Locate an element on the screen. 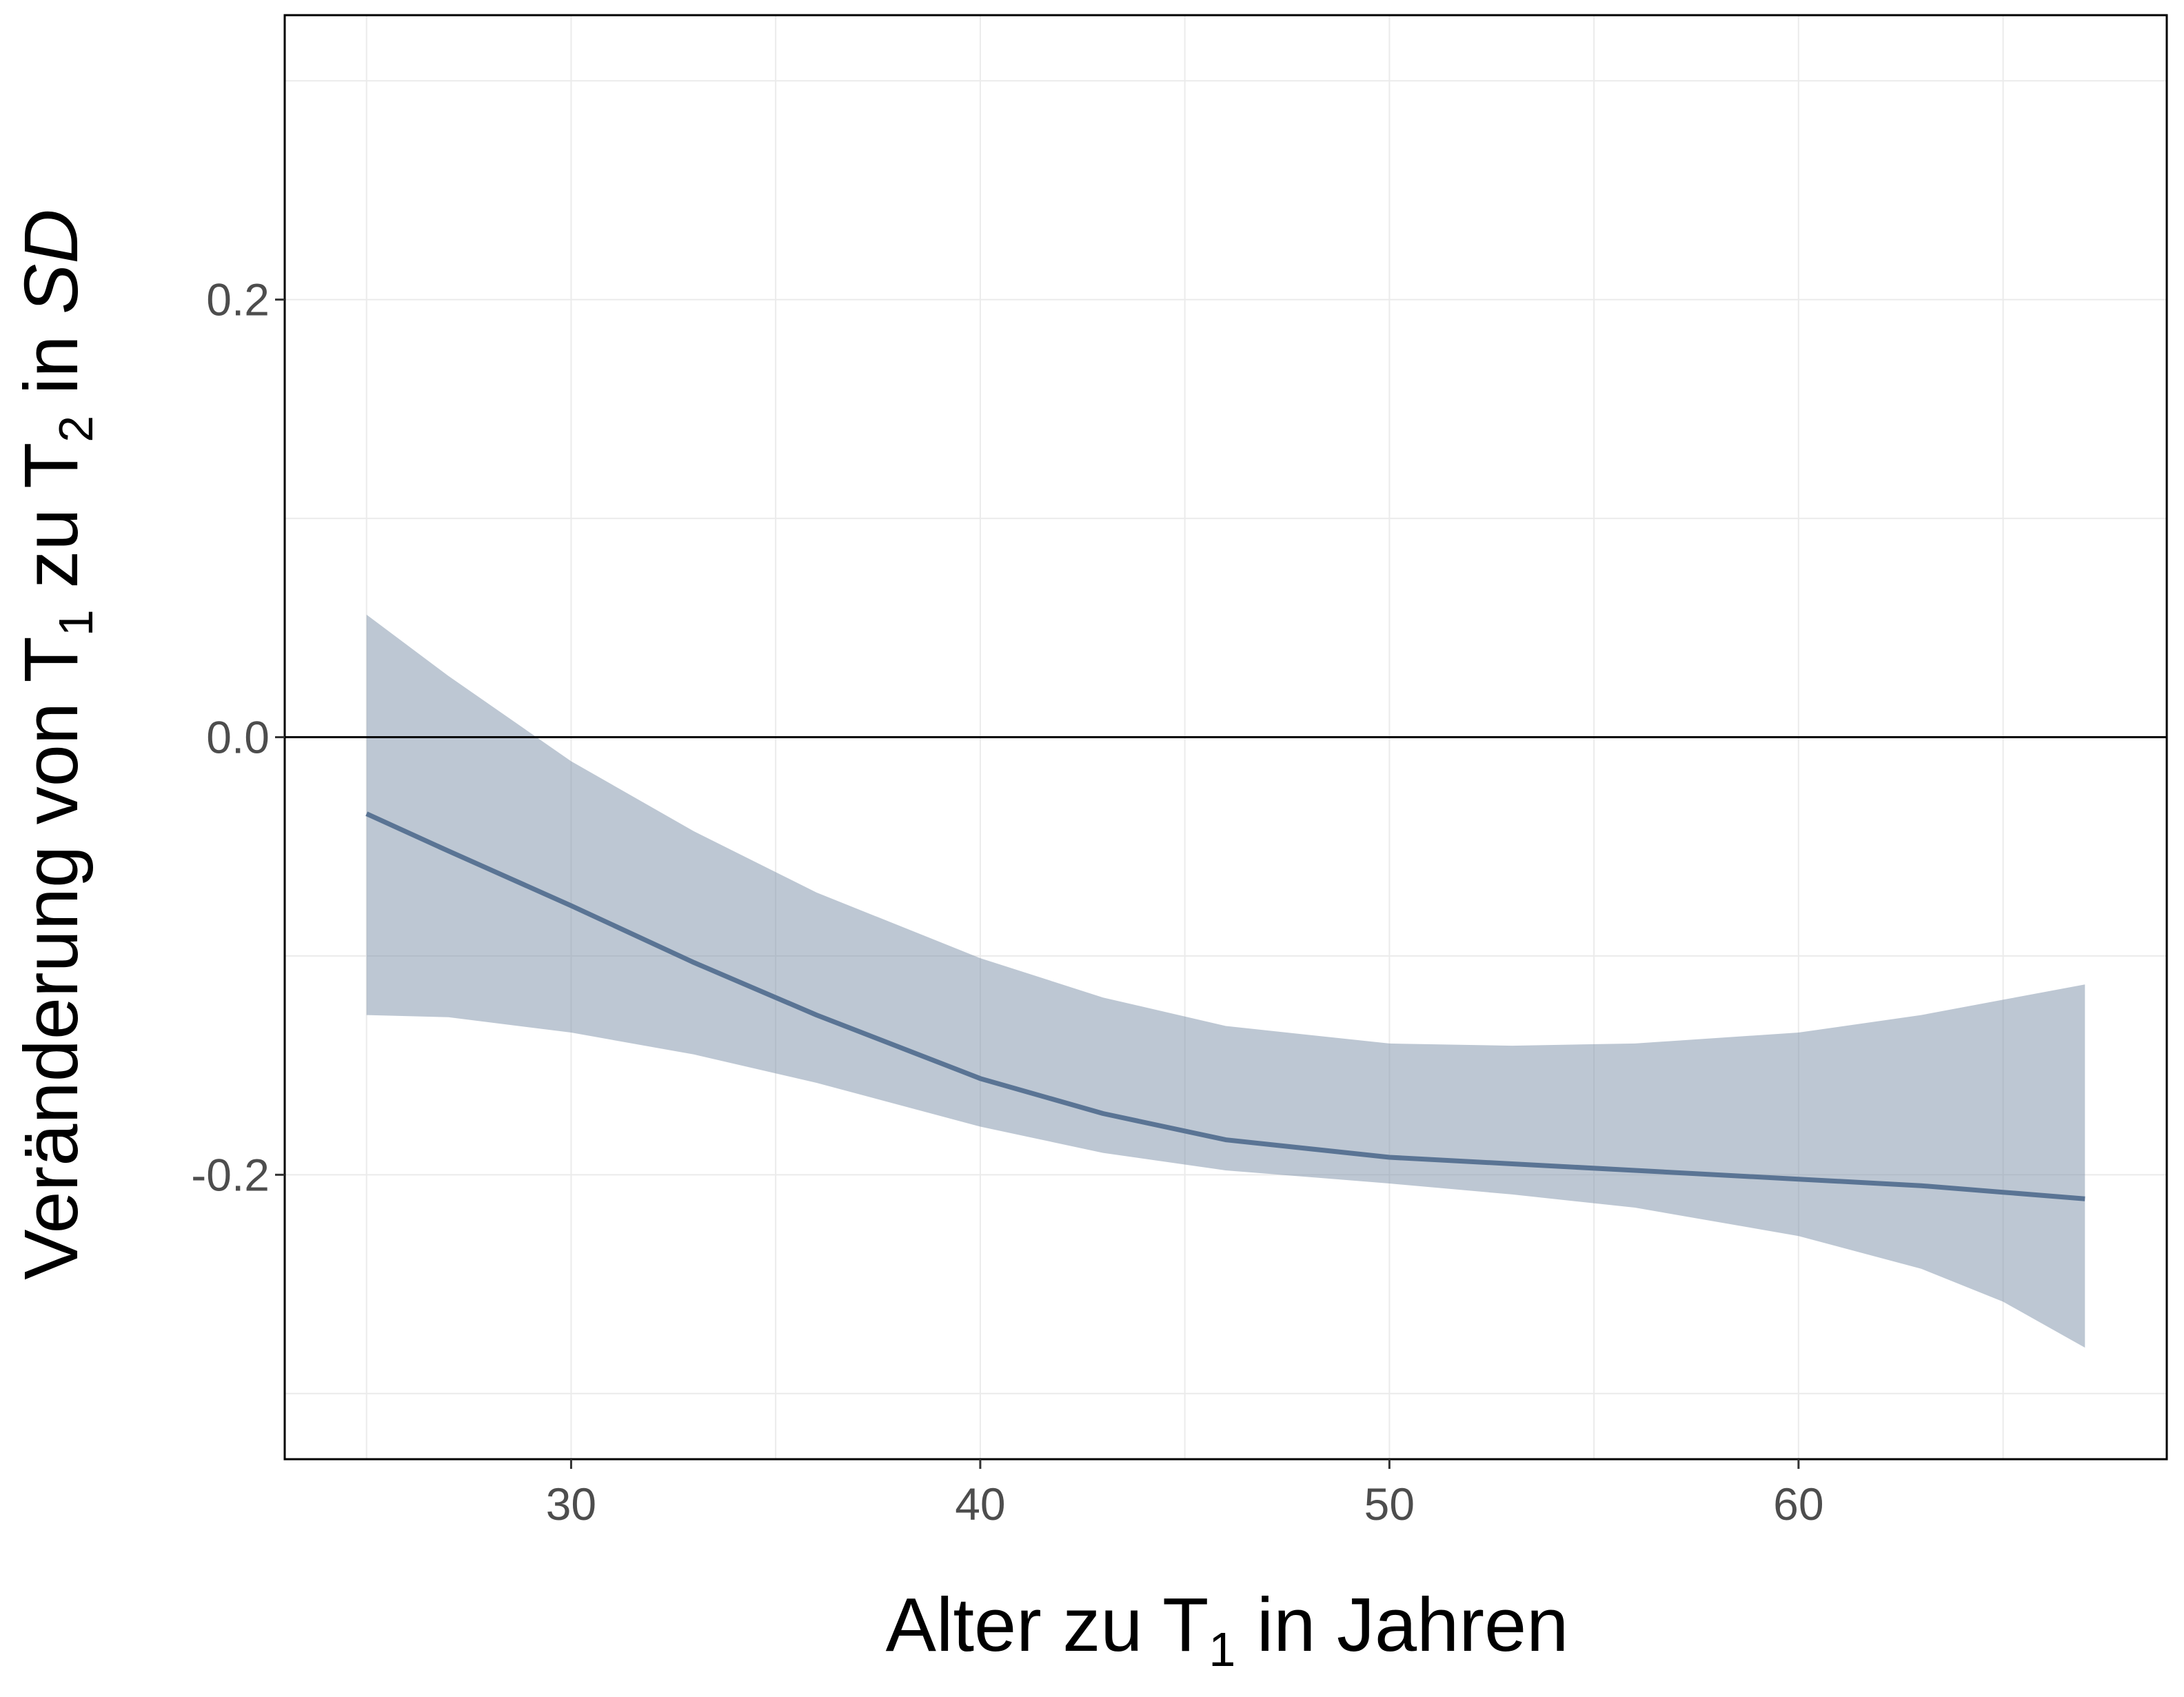 The height and width of the screenshot is (1697, 2184). x-tick-label: 30 is located at coordinates (571, 1504).